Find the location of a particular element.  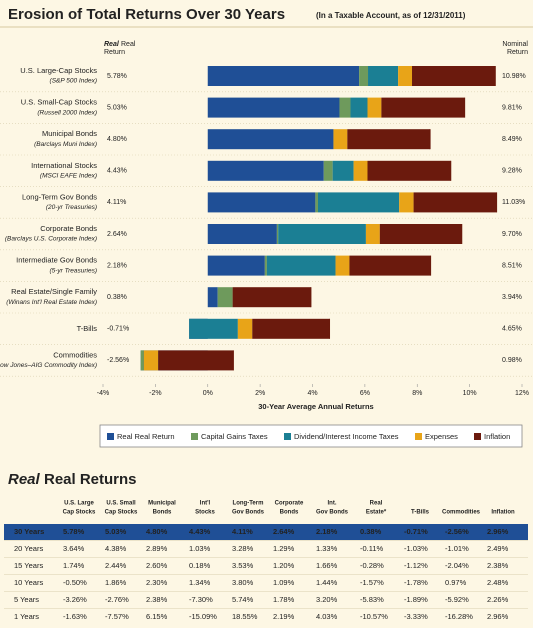

table-title-italic: Real is located at coordinates (24, 479).